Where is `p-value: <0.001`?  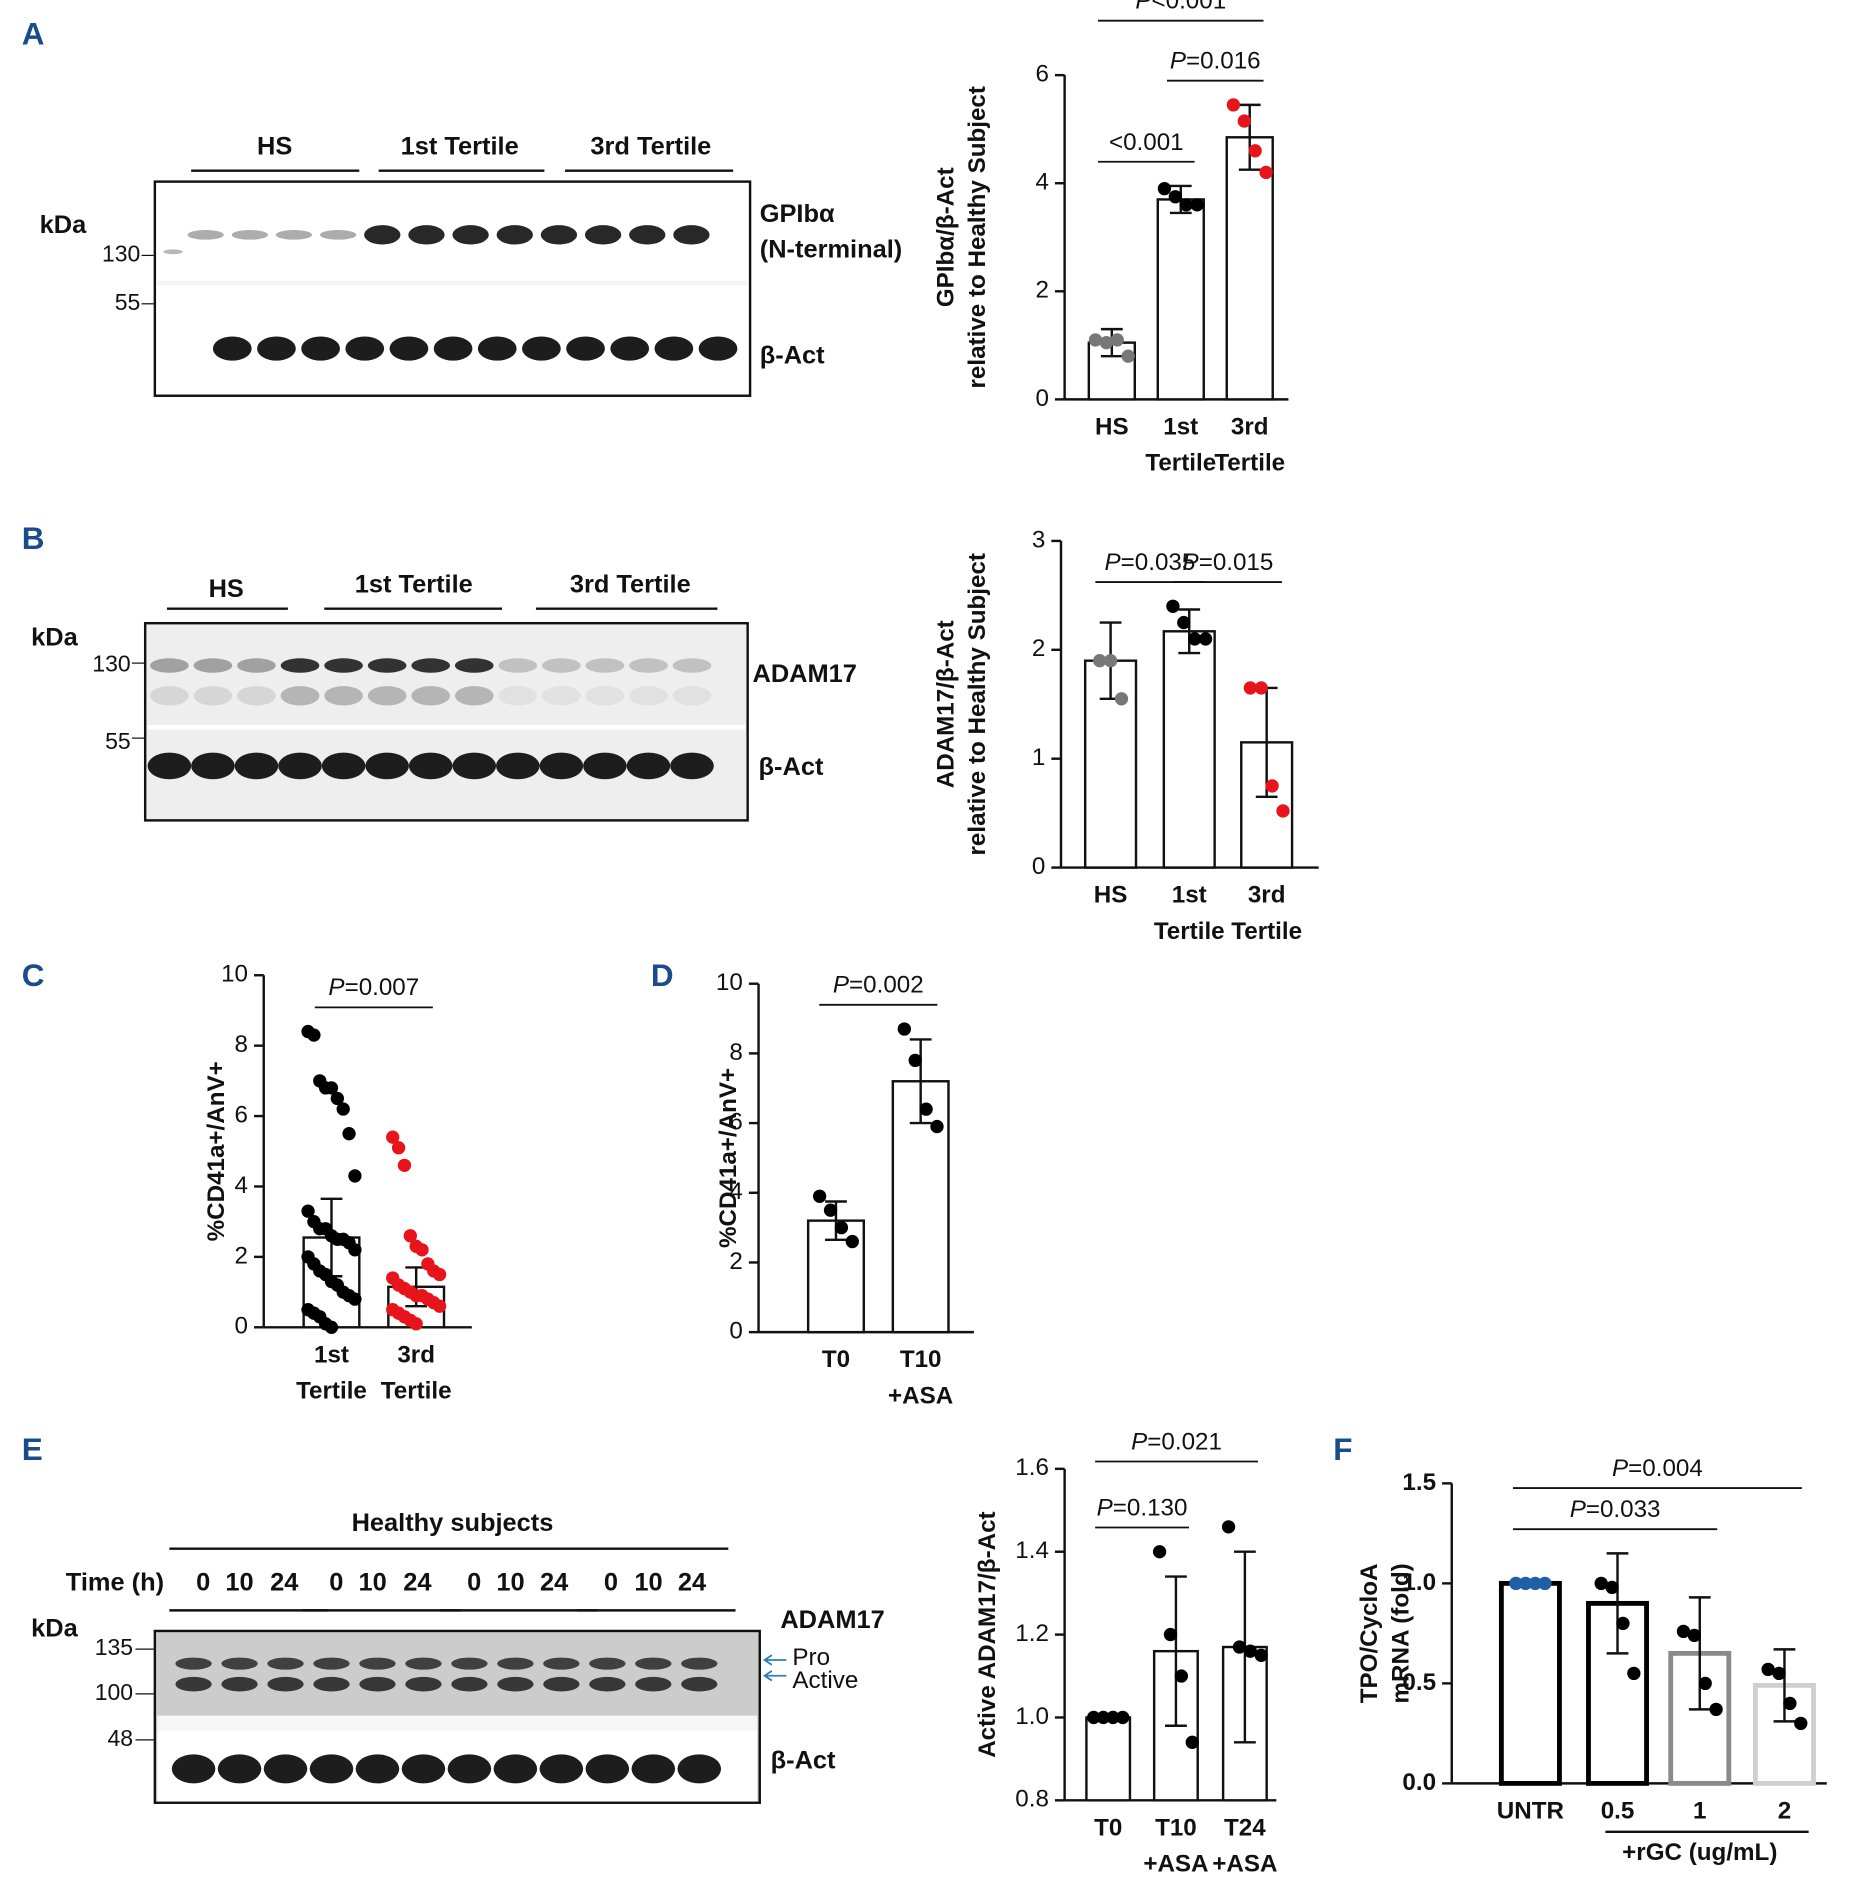
p-value: <0.001 is located at coordinates (1146, 142).